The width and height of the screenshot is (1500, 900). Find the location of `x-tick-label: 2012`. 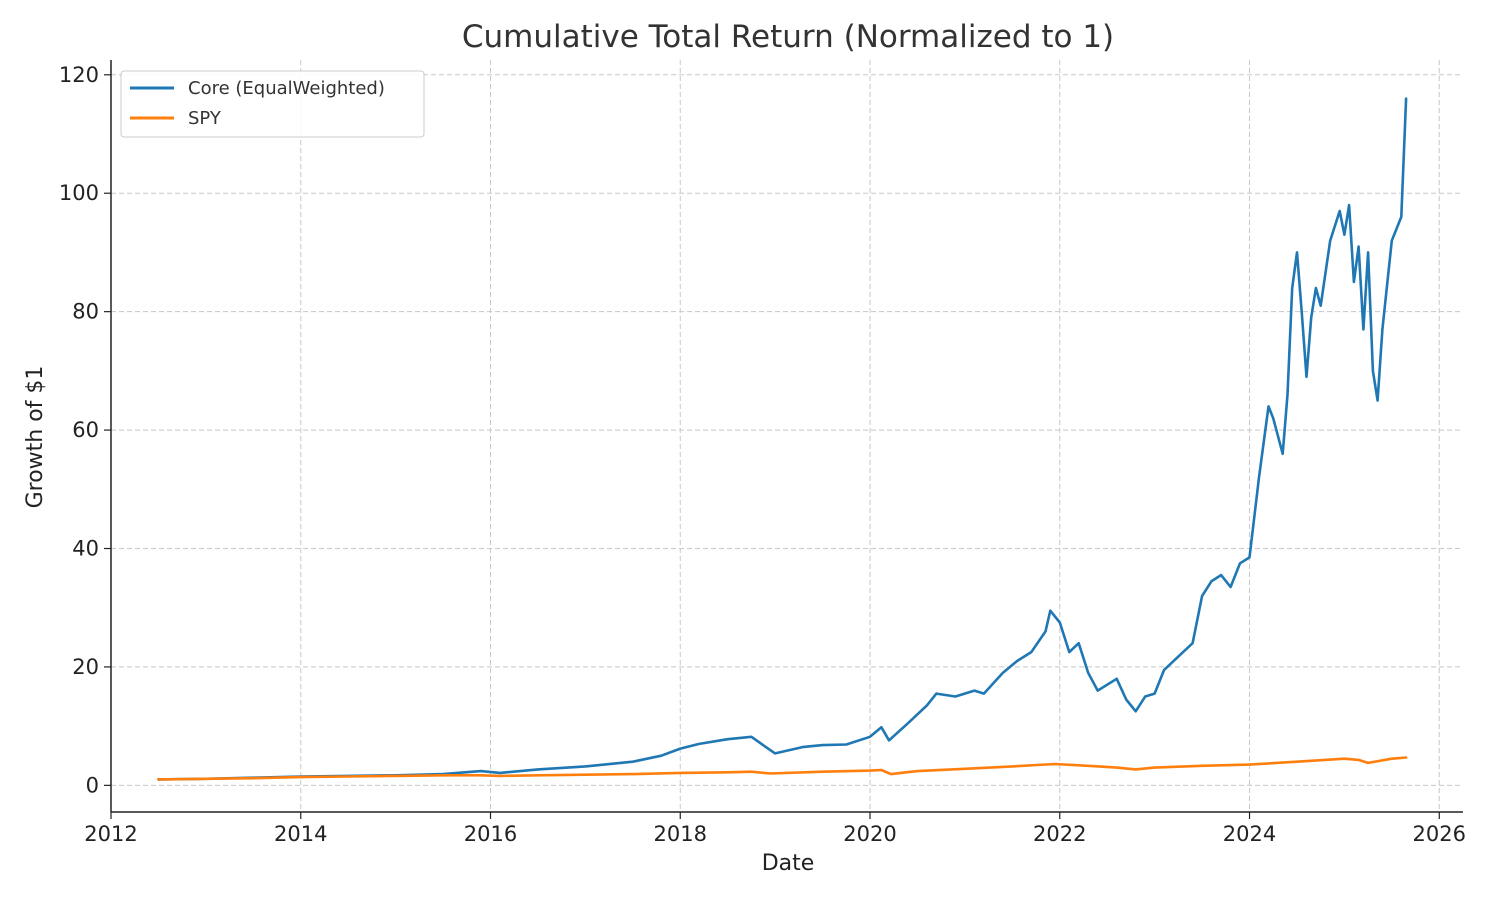

x-tick-label: 2012 is located at coordinates (110, 834).